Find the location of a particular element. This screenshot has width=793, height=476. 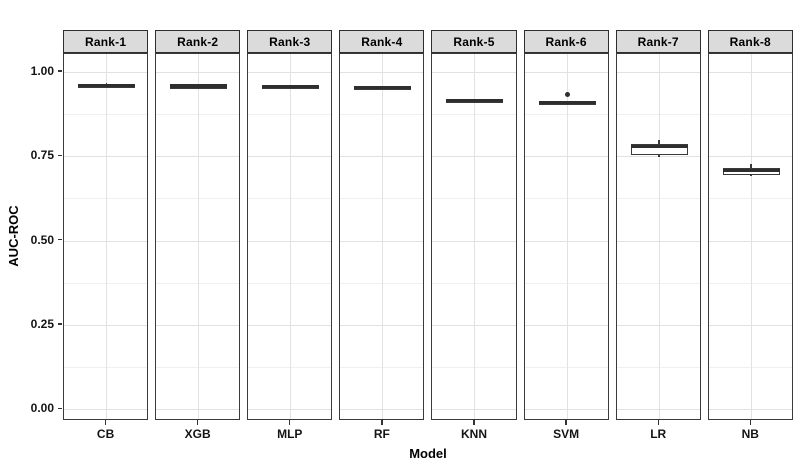

facet-strip-label: Rank-7 is located at coordinates (658, 41).